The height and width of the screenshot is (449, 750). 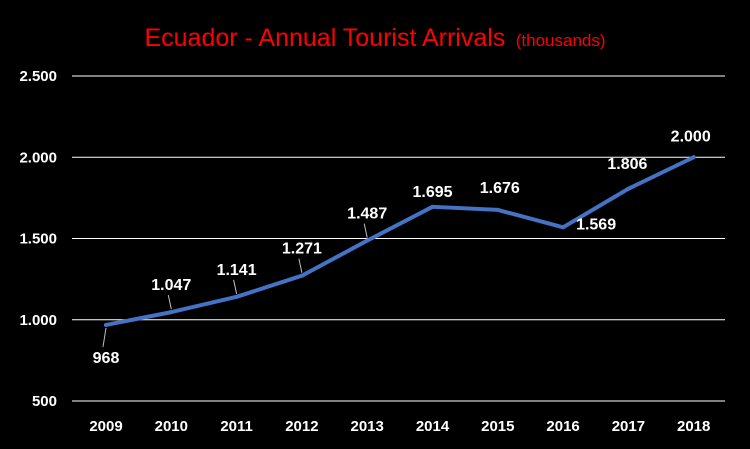 I want to click on y-tick-label: 1.000, so click(x=38, y=320).